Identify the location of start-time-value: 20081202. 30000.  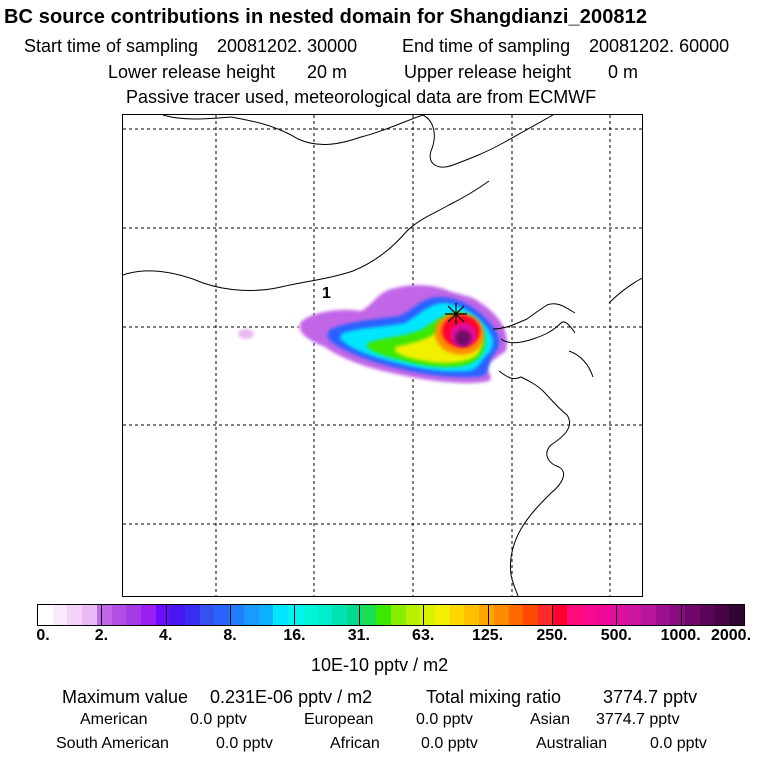
(287, 46).